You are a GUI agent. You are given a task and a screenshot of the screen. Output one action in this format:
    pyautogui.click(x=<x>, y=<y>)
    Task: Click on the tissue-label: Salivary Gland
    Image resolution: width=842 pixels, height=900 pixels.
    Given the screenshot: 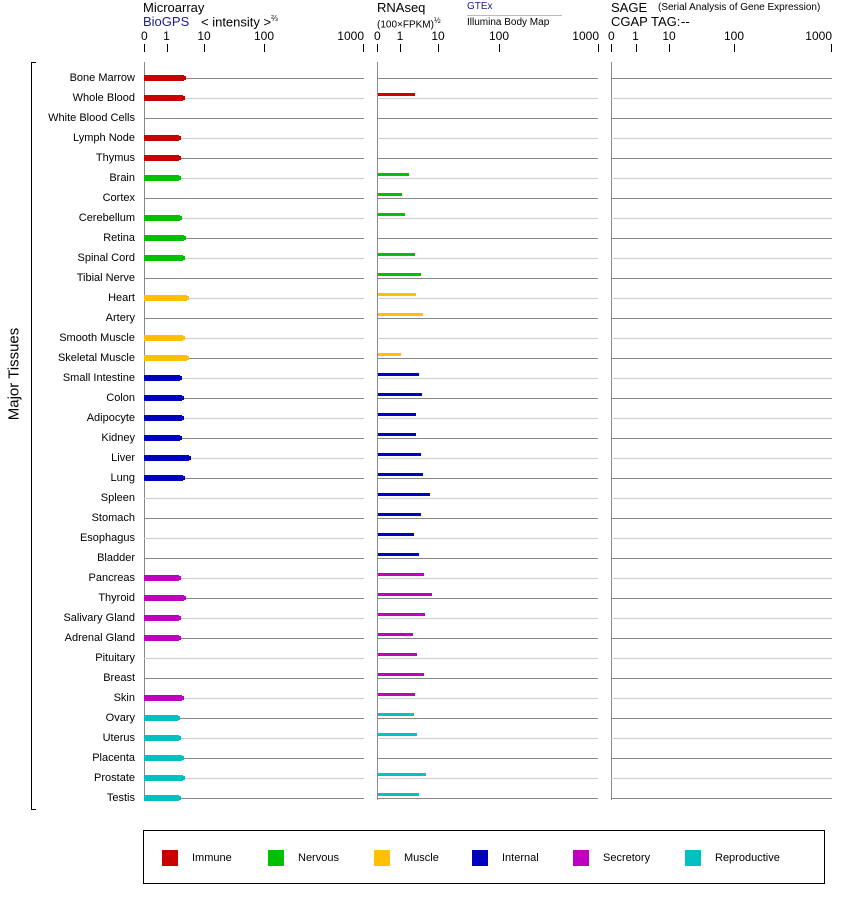 What is the action you would take?
    pyautogui.click(x=99, y=618)
    